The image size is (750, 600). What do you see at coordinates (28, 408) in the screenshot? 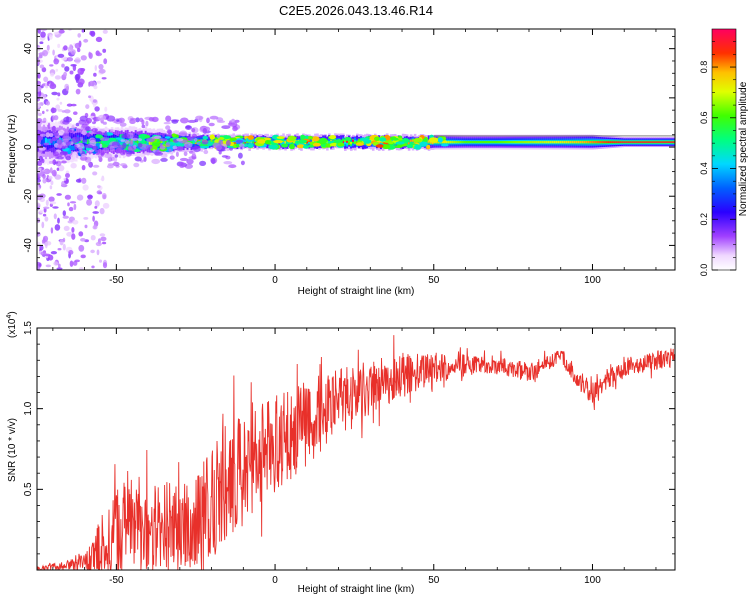
I see `y-tick-label: 1.0` at bounding box center [28, 408].